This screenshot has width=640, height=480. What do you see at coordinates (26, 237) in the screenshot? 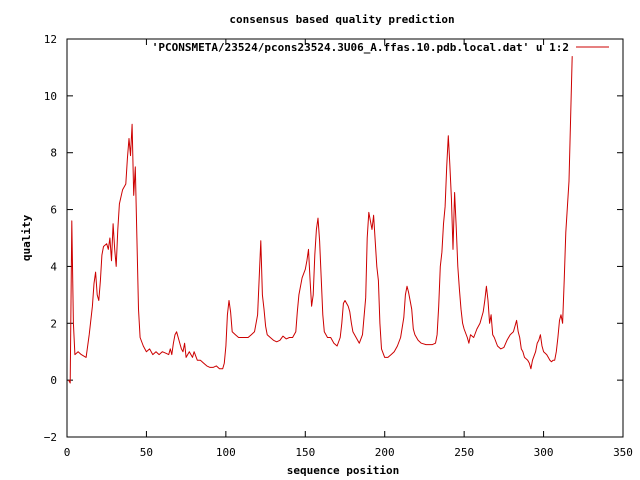
I see `y-axis-label: quality` at bounding box center [26, 237].